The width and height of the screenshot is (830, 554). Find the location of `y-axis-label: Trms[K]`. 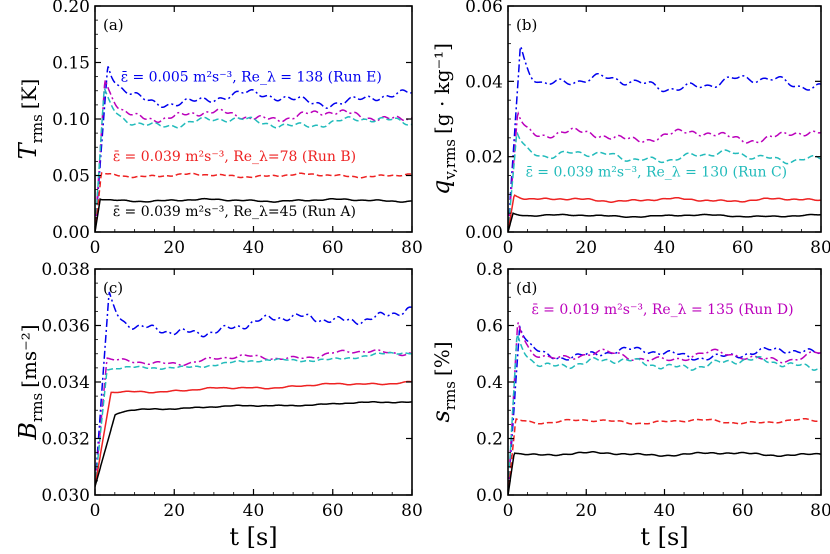

y-axis-label: Trms[K] is located at coordinates (30, 119).